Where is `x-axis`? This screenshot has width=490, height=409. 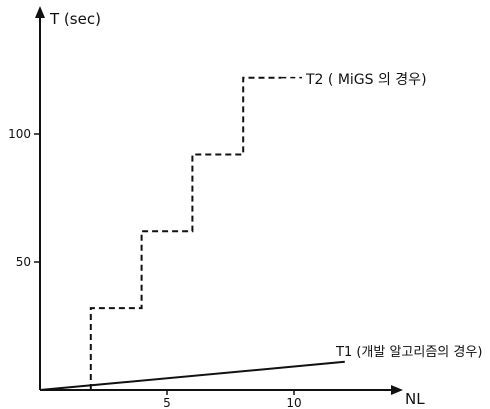 x-axis is located at coordinates (221, 390).